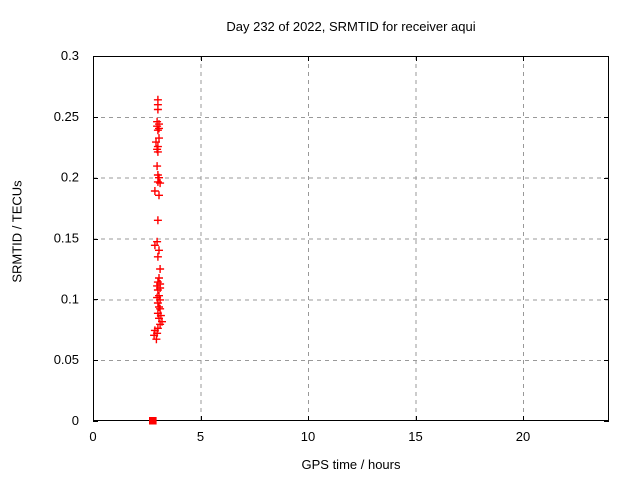 This screenshot has height=480, width=640. I want to click on data-point-markers, so click(158, 219).